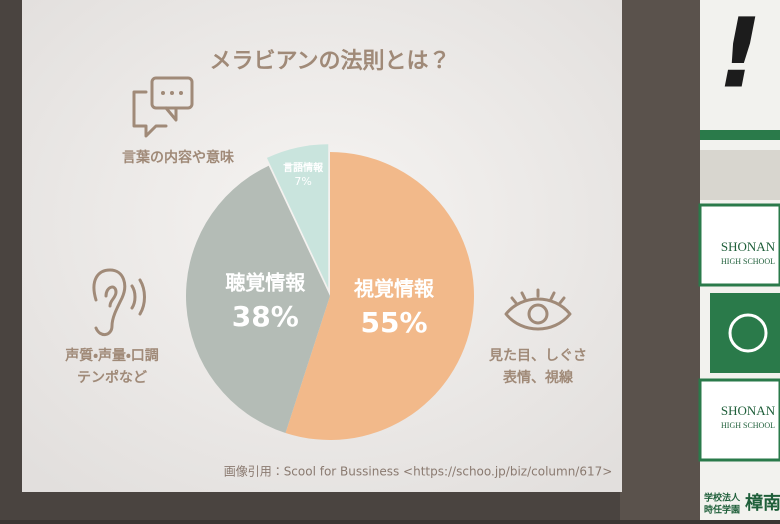 The width and height of the screenshot is (780, 524). Describe the element at coordinates (393, 322) in the screenshot. I see `value-label: 55%` at that location.